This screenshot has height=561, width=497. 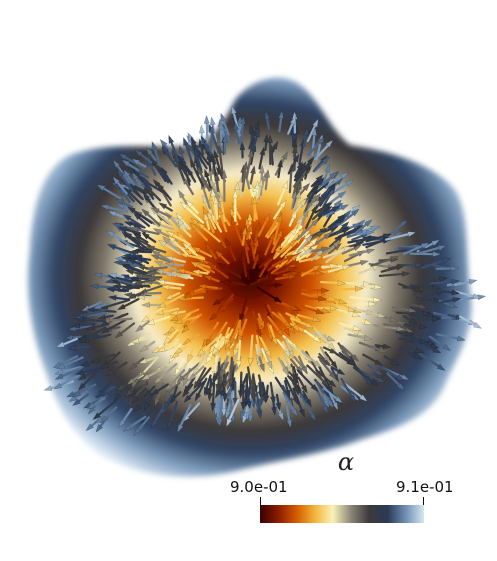 What do you see at coordinates (259, 487) in the screenshot?
I see `colorbar-min-label: 9.0e-01` at bounding box center [259, 487].